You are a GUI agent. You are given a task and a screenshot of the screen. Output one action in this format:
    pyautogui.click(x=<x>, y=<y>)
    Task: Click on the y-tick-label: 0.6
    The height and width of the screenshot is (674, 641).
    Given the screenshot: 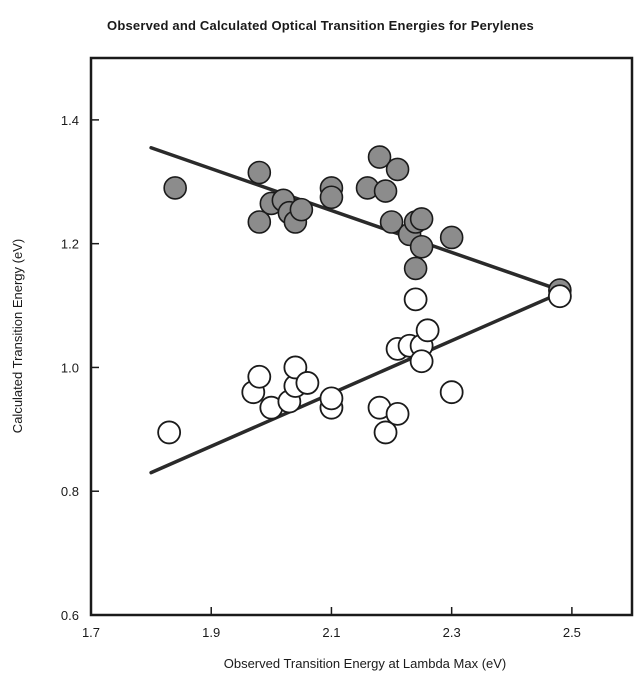 What is the action you would take?
    pyautogui.click(x=70, y=615)
    